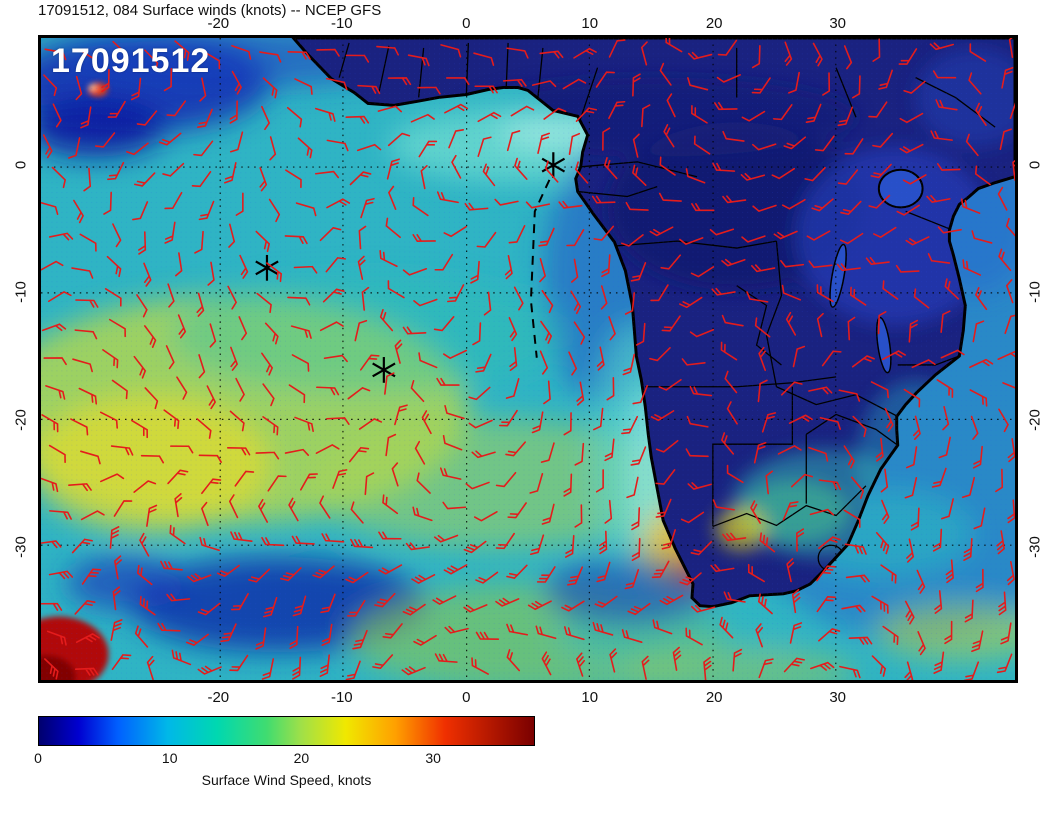 The width and height of the screenshot is (1056, 816). Describe the element at coordinates (1035, 359) in the screenshot. I see `y-axis-right: 0 -10 -20 -30` at that location.